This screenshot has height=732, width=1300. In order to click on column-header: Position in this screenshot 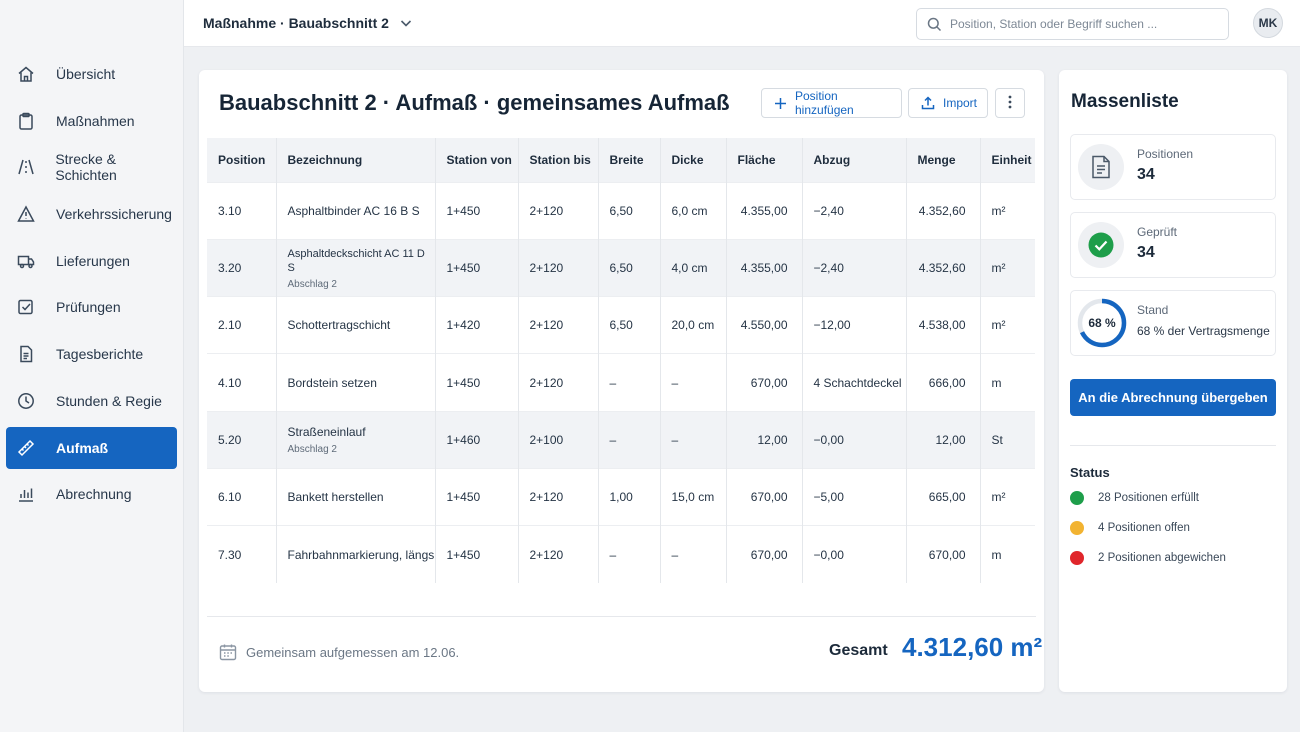, I will do `click(242, 160)`.